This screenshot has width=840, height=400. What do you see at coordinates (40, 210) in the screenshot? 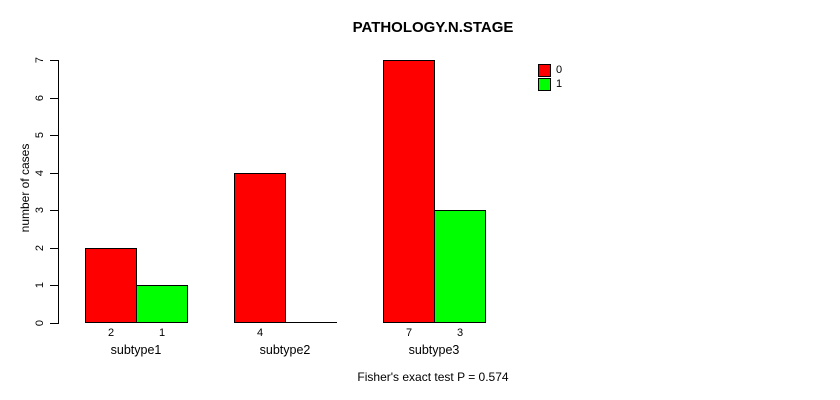
I see `y-tick-label: 3` at bounding box center [40, 210].